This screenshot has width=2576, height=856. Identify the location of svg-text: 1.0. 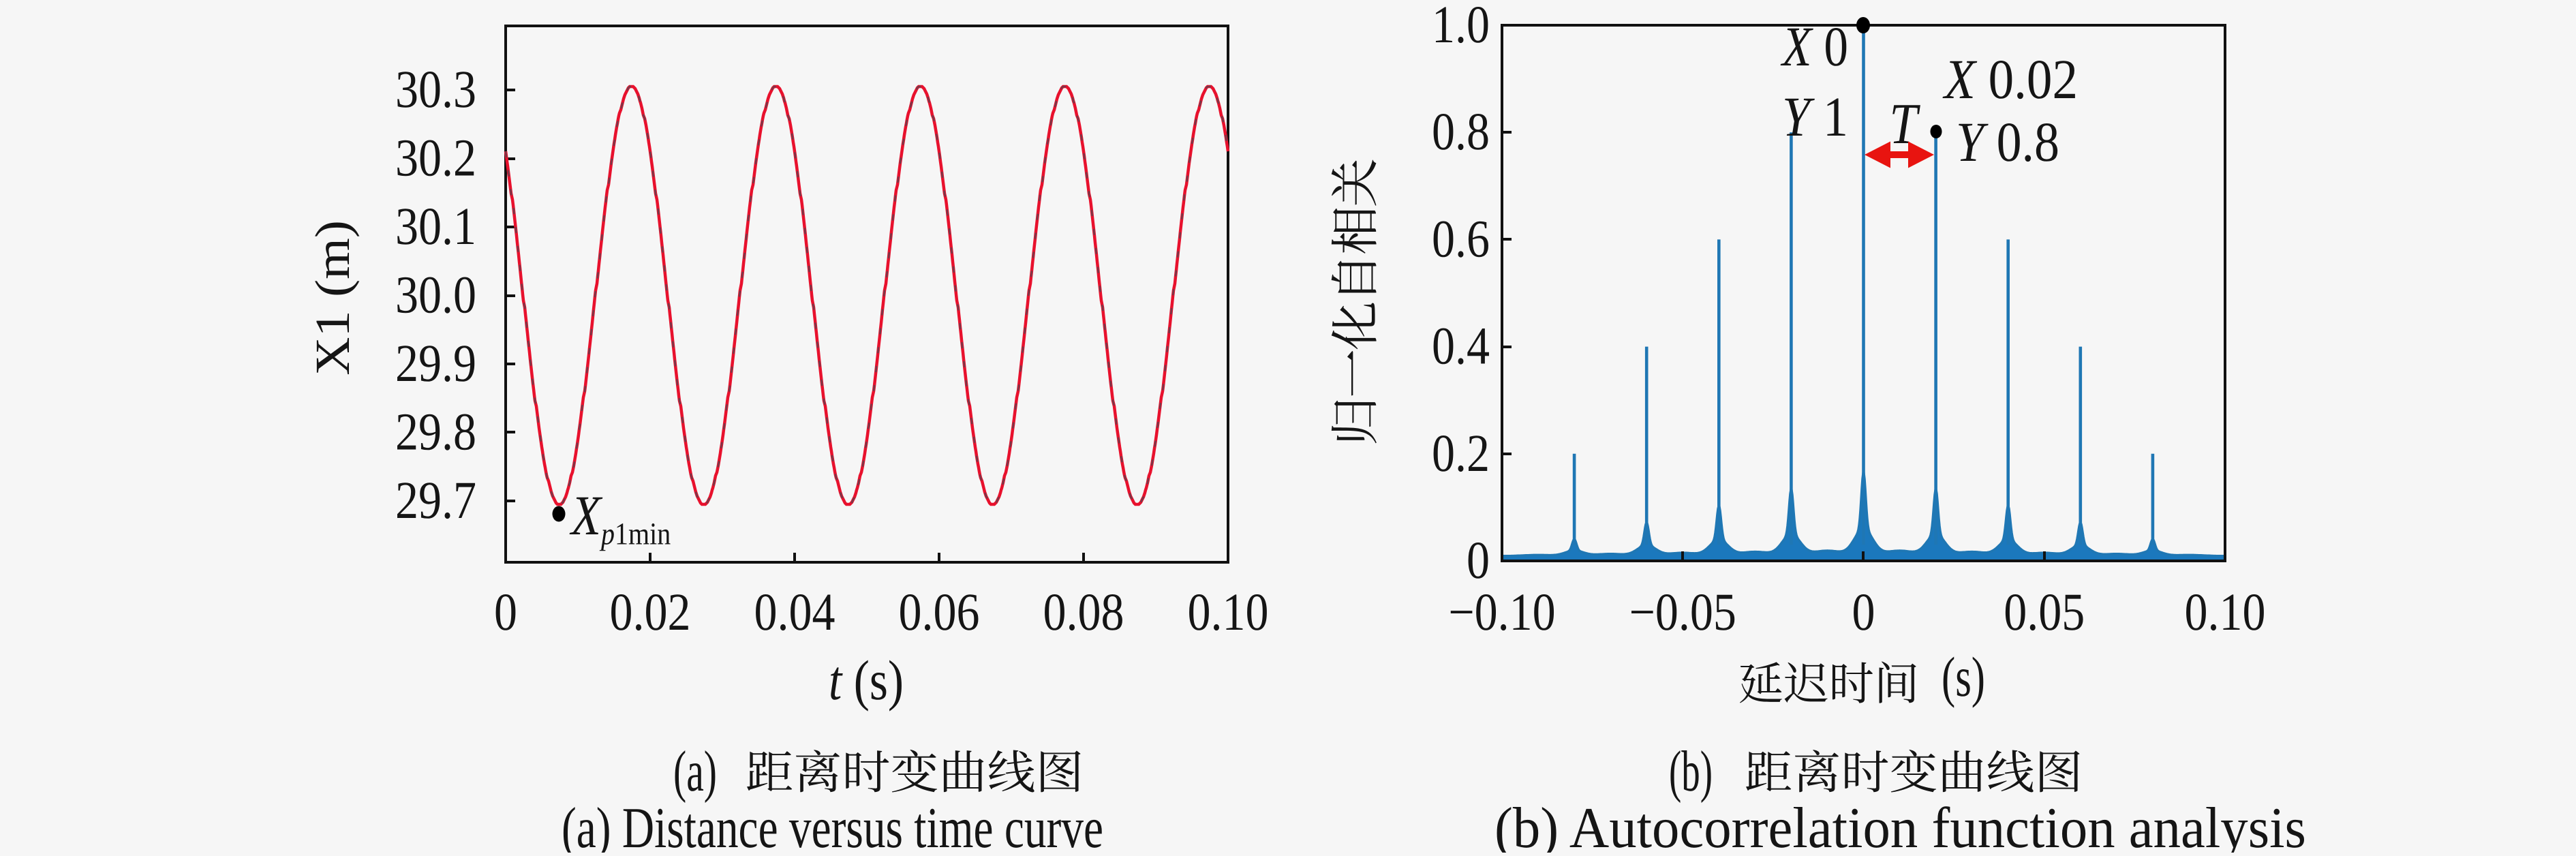
(1461, 27).